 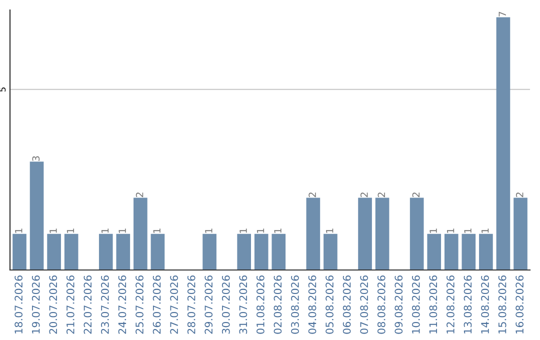 I want to click on x-tick-label: 24.07.2026, so click(x=122, y=305).